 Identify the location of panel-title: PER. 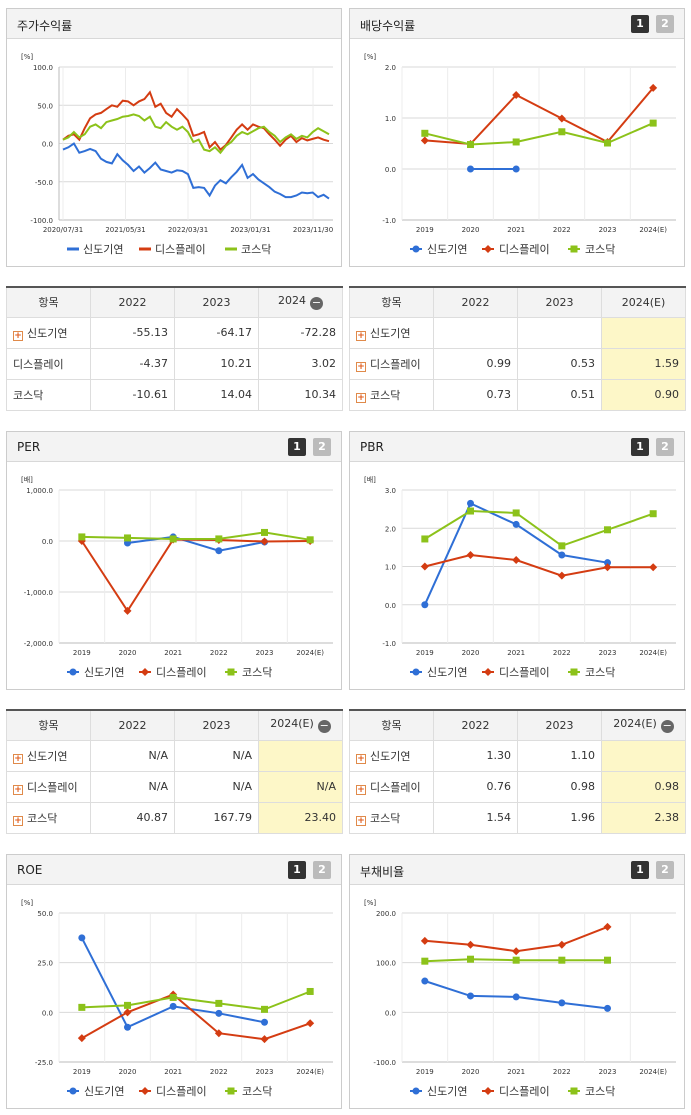
(29, 447).